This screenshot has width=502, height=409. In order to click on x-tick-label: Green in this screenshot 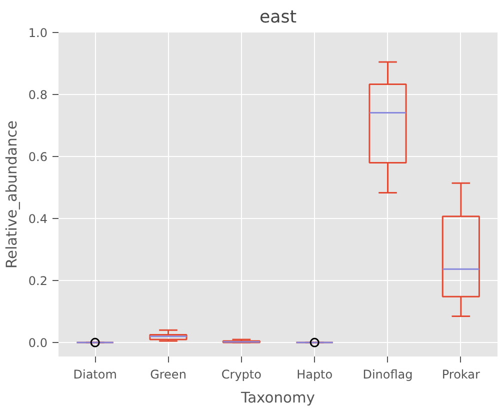, I will do `click(168, 375)`.